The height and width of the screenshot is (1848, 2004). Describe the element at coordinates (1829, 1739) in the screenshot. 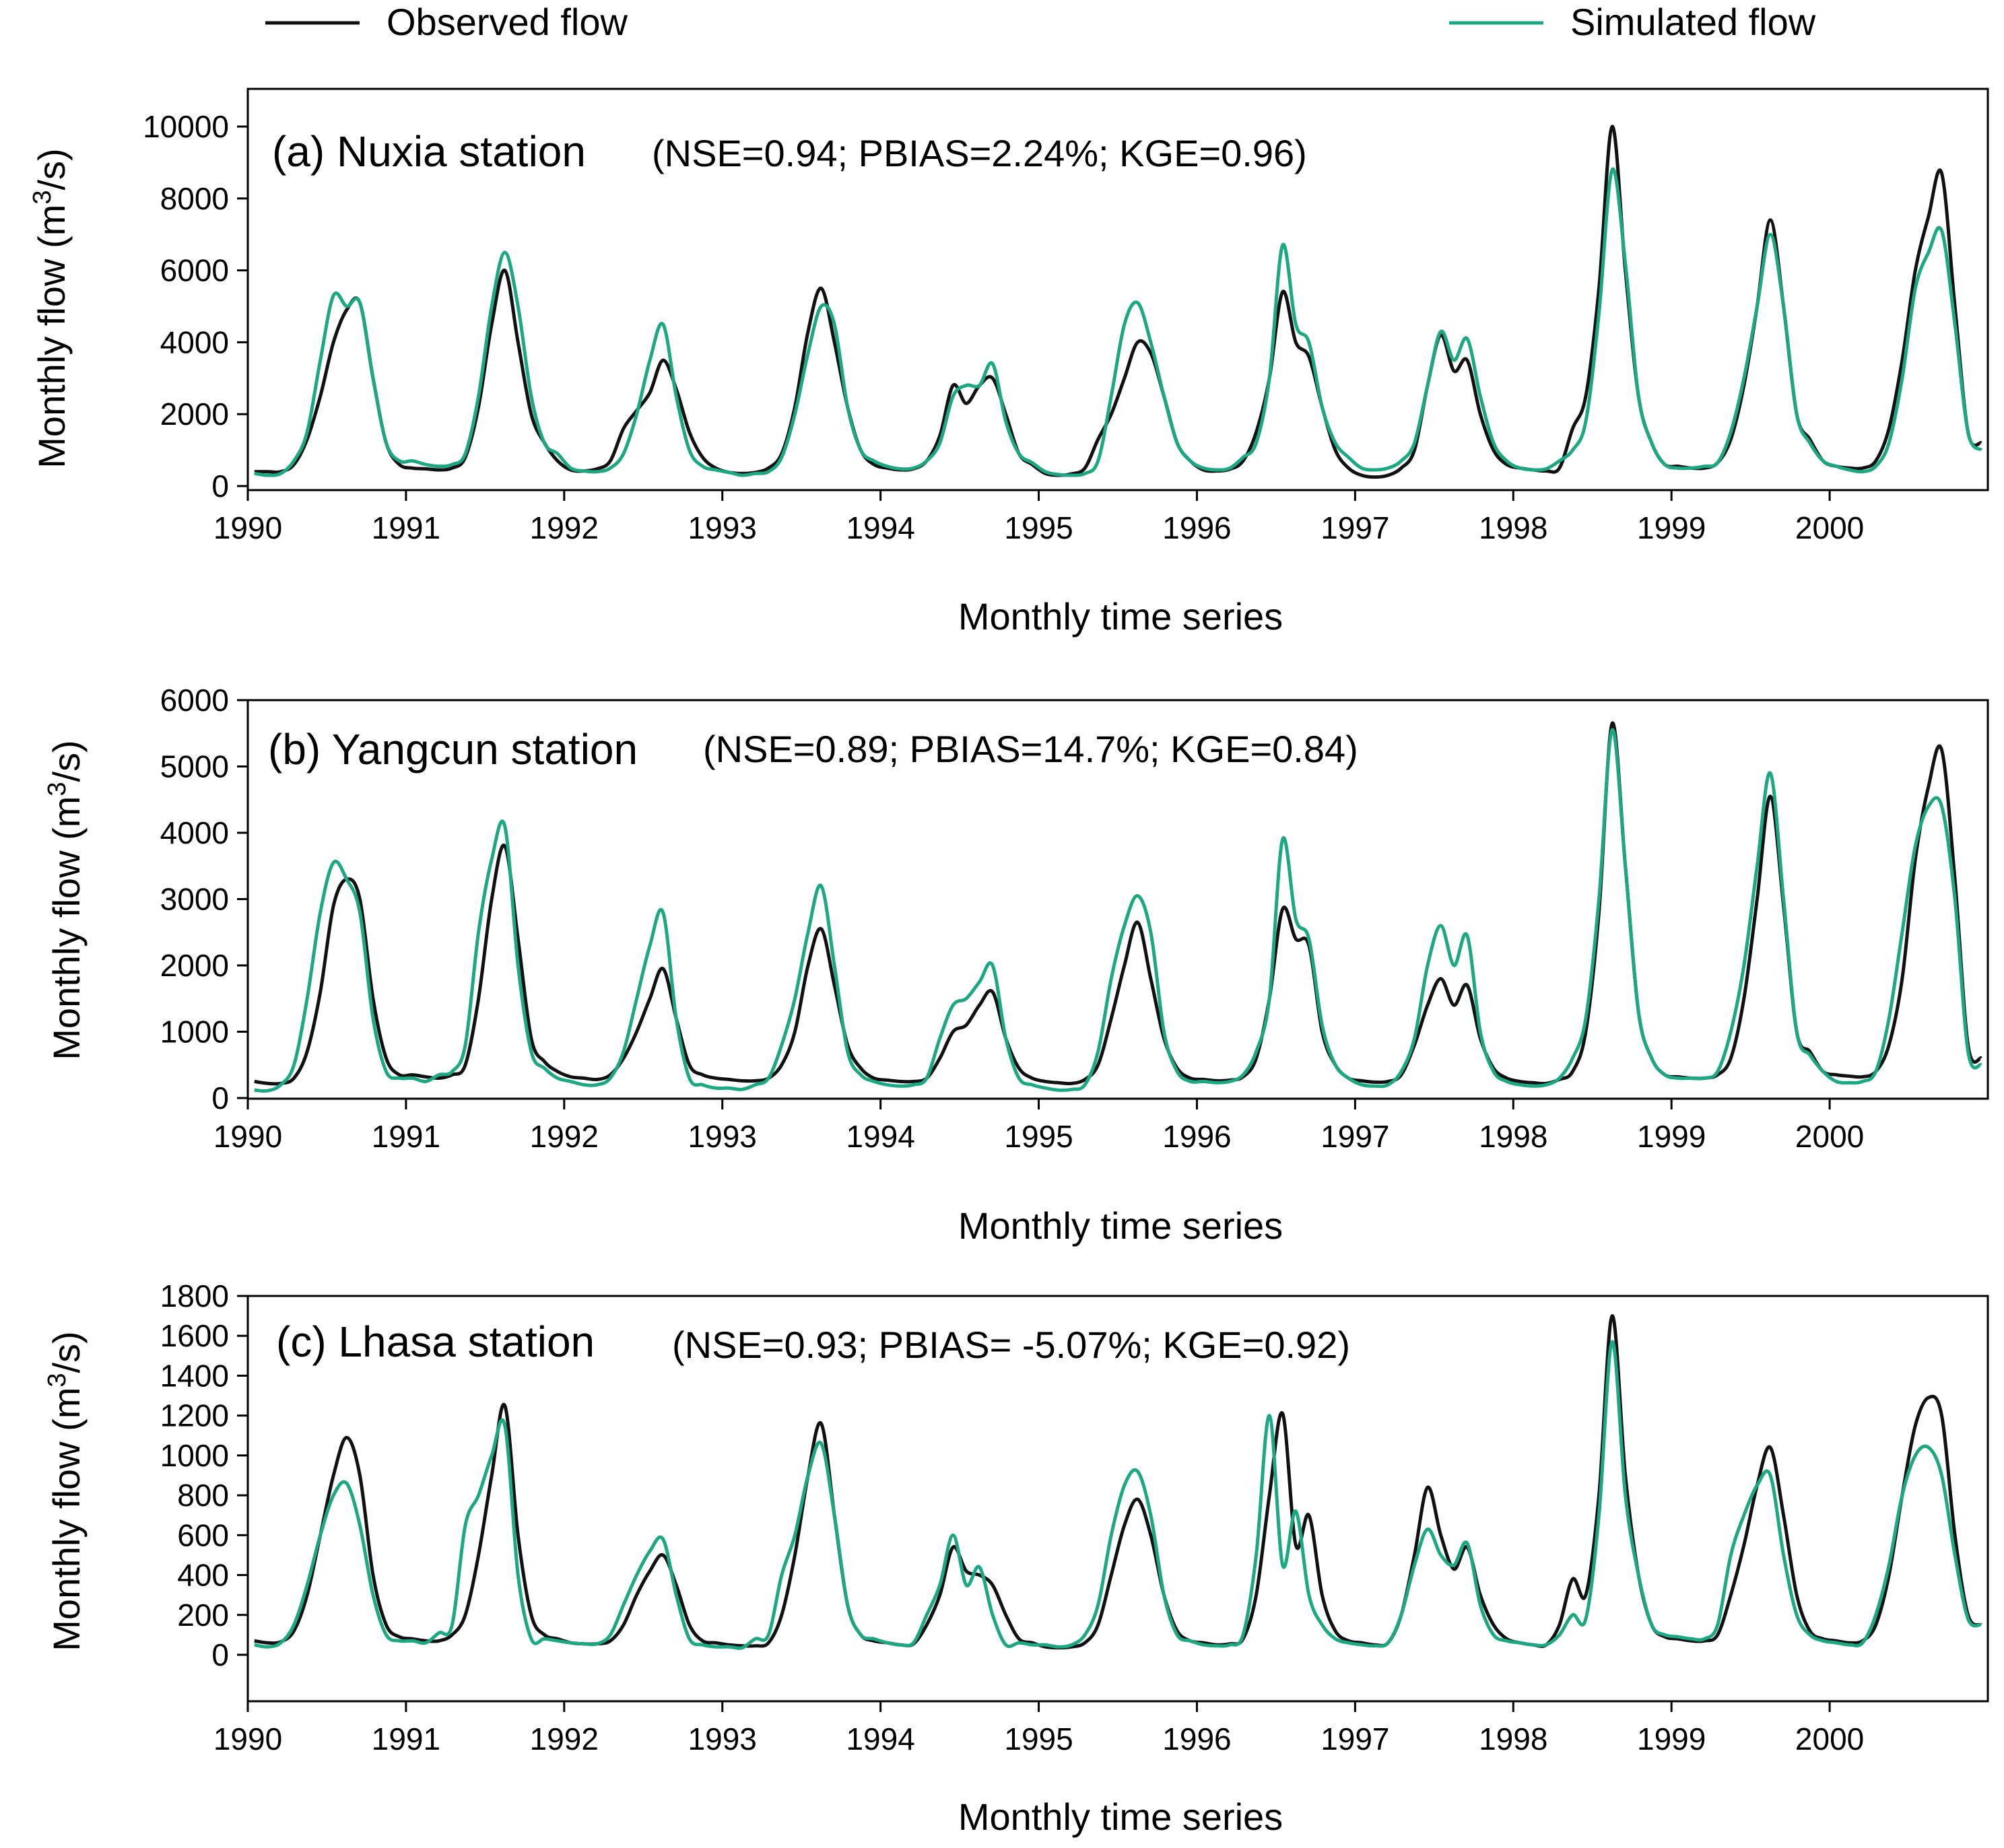

I see `panel-c-xtick-label: 2000` at that location.